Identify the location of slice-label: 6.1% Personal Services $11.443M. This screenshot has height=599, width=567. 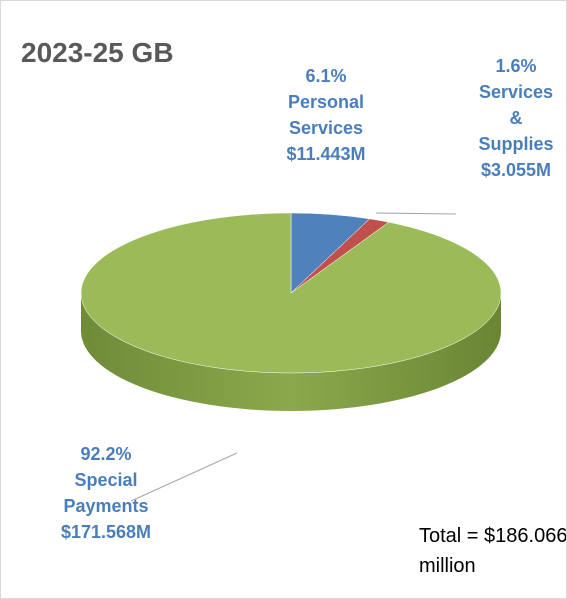
(326, 115).